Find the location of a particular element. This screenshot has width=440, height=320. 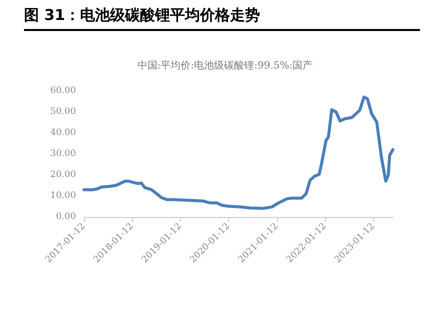

chart-subtitle: 中国:平均价:电池级碳酸锂:99.5%:国产 is located at coordinates (225, 66).